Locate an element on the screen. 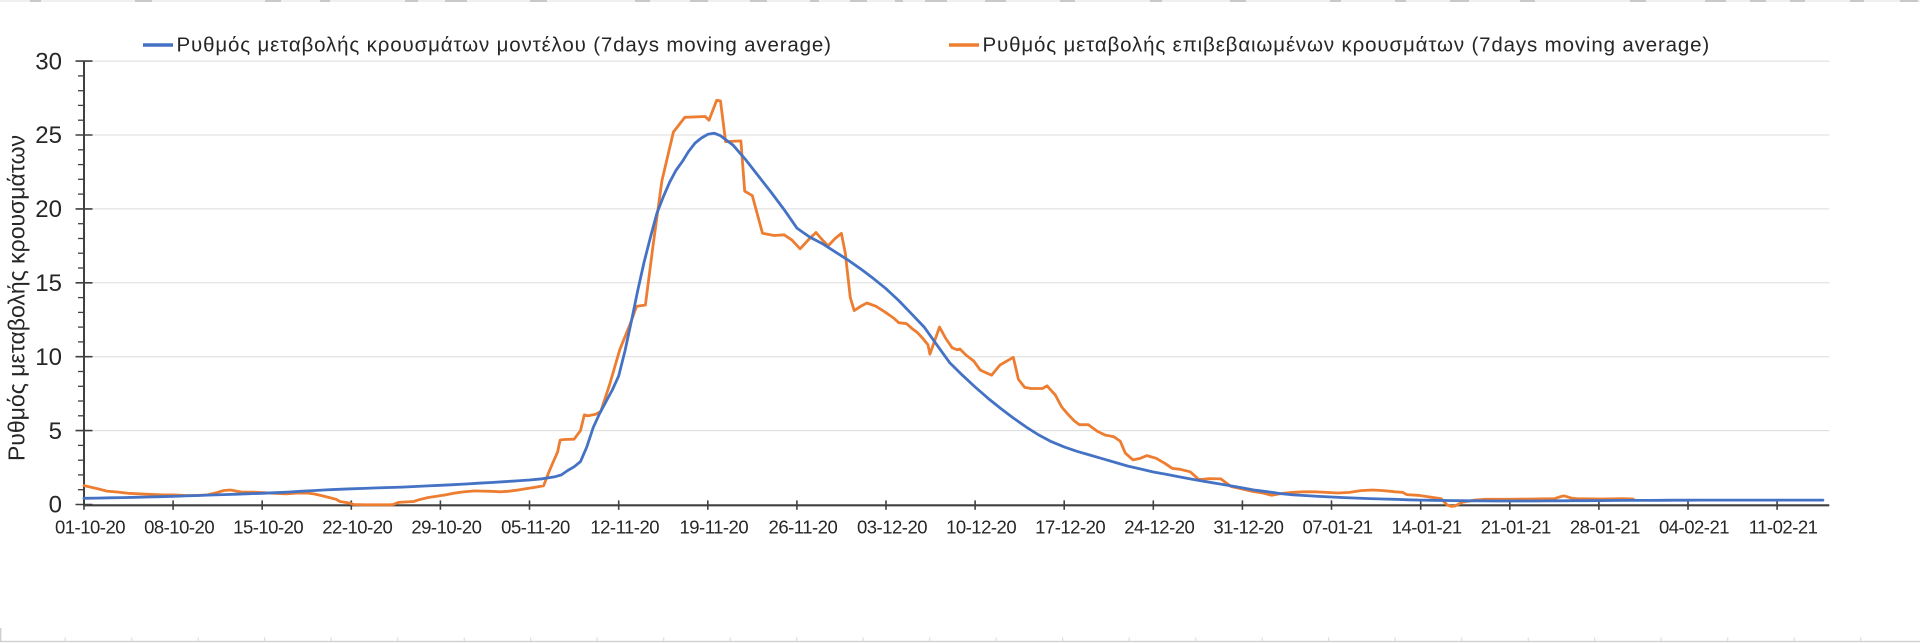 Image resolution: width=1920 pixels, height=643 pixels. svg-text: 11-02-21 is located at coordinates (1783, 527).